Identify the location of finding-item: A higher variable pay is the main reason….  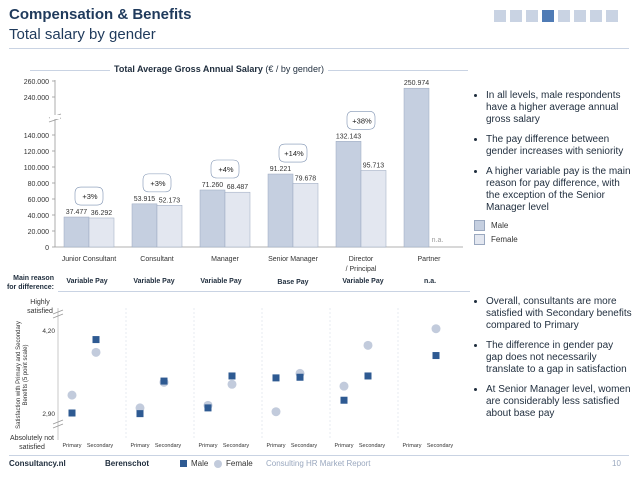
(559, 190).